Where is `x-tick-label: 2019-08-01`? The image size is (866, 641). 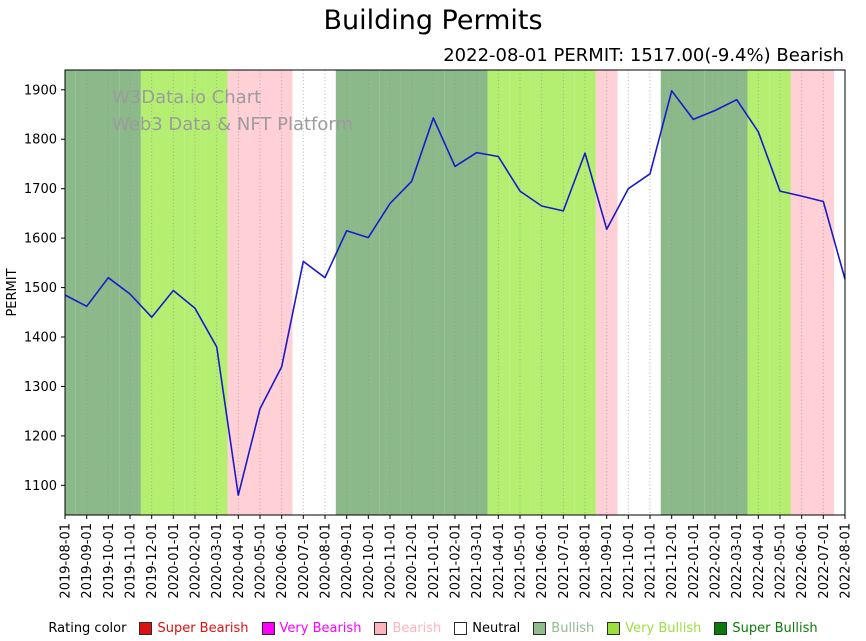
x-tick-label: 2019-08-01 is located at coordinates (66, 561).